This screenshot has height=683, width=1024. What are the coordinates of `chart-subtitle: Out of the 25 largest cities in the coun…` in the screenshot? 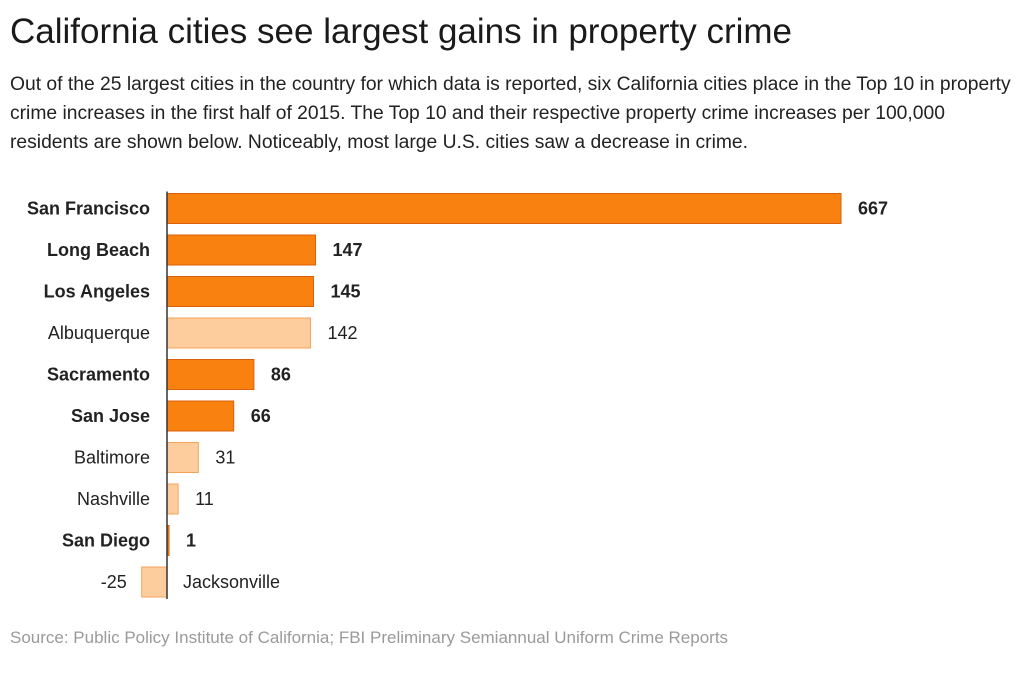 It's located at (510, 113).